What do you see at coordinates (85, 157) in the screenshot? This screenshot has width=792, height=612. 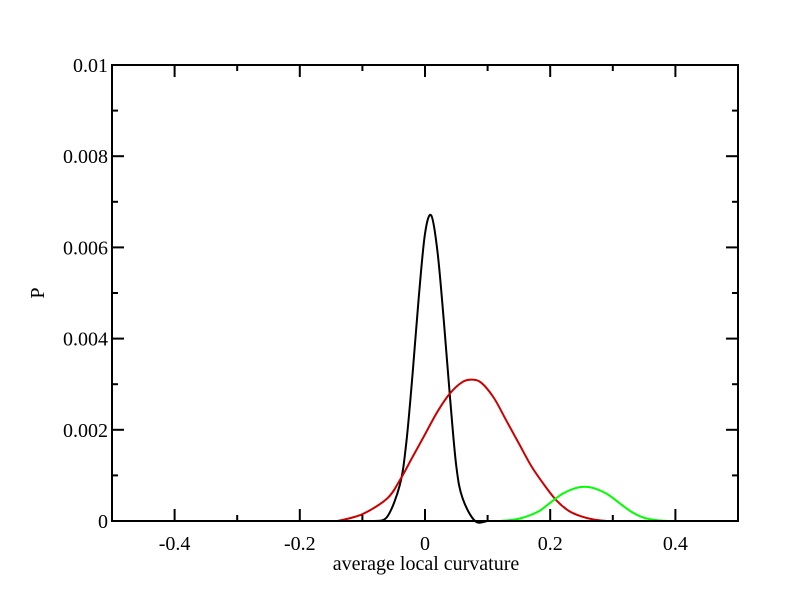 I see `y-tick-label: 0.008` at bounding box center [85, 157].